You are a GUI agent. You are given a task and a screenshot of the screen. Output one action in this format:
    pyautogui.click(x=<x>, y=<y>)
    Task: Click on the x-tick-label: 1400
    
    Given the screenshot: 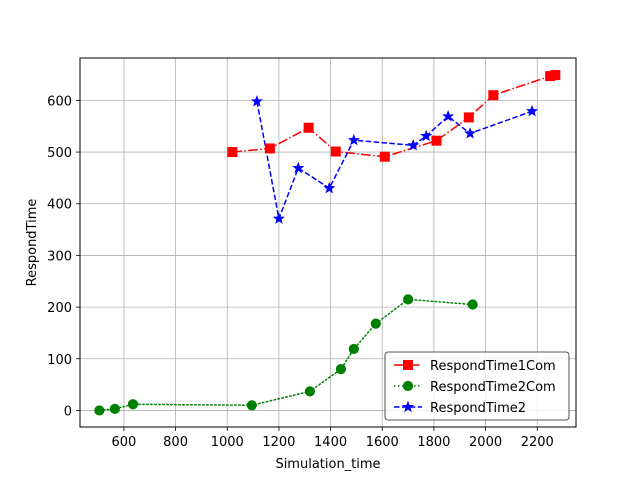 What is the action you would take?
    pyautogui.click(x=330, y=442)
    